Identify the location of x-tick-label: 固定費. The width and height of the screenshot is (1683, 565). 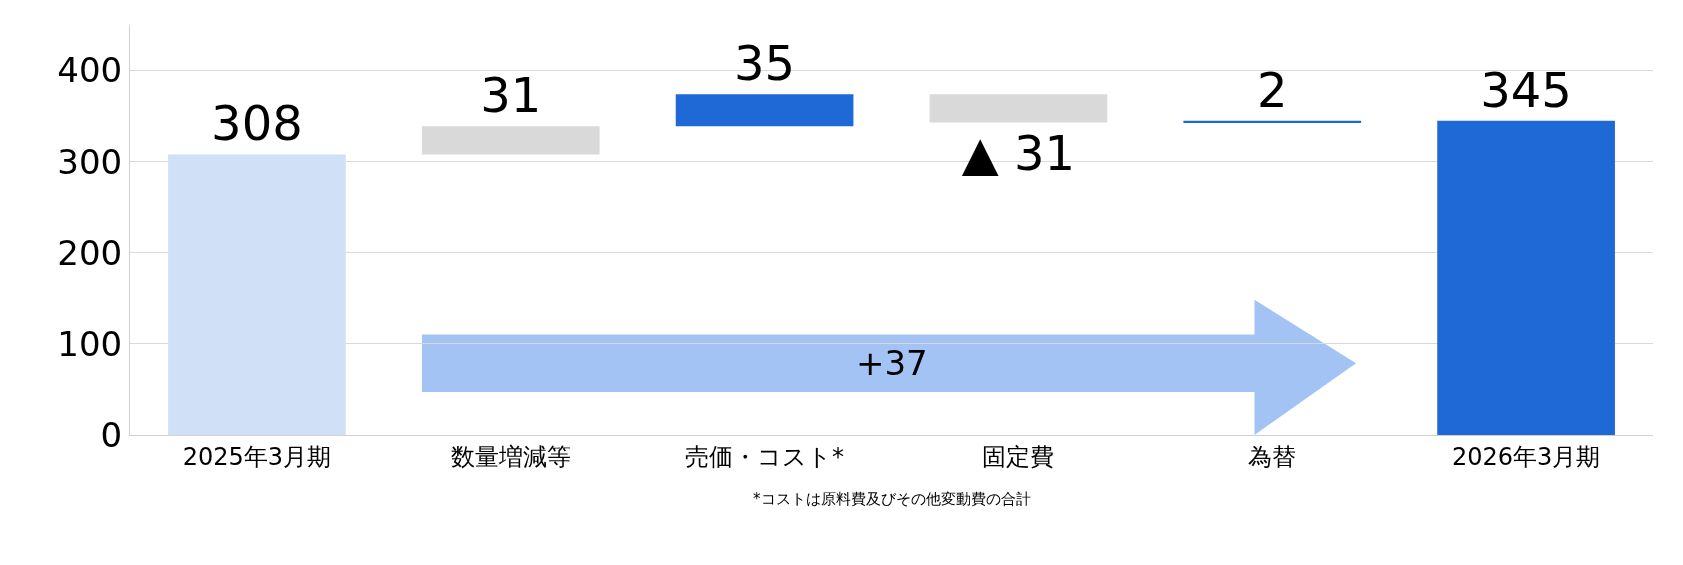
(1018, 456).